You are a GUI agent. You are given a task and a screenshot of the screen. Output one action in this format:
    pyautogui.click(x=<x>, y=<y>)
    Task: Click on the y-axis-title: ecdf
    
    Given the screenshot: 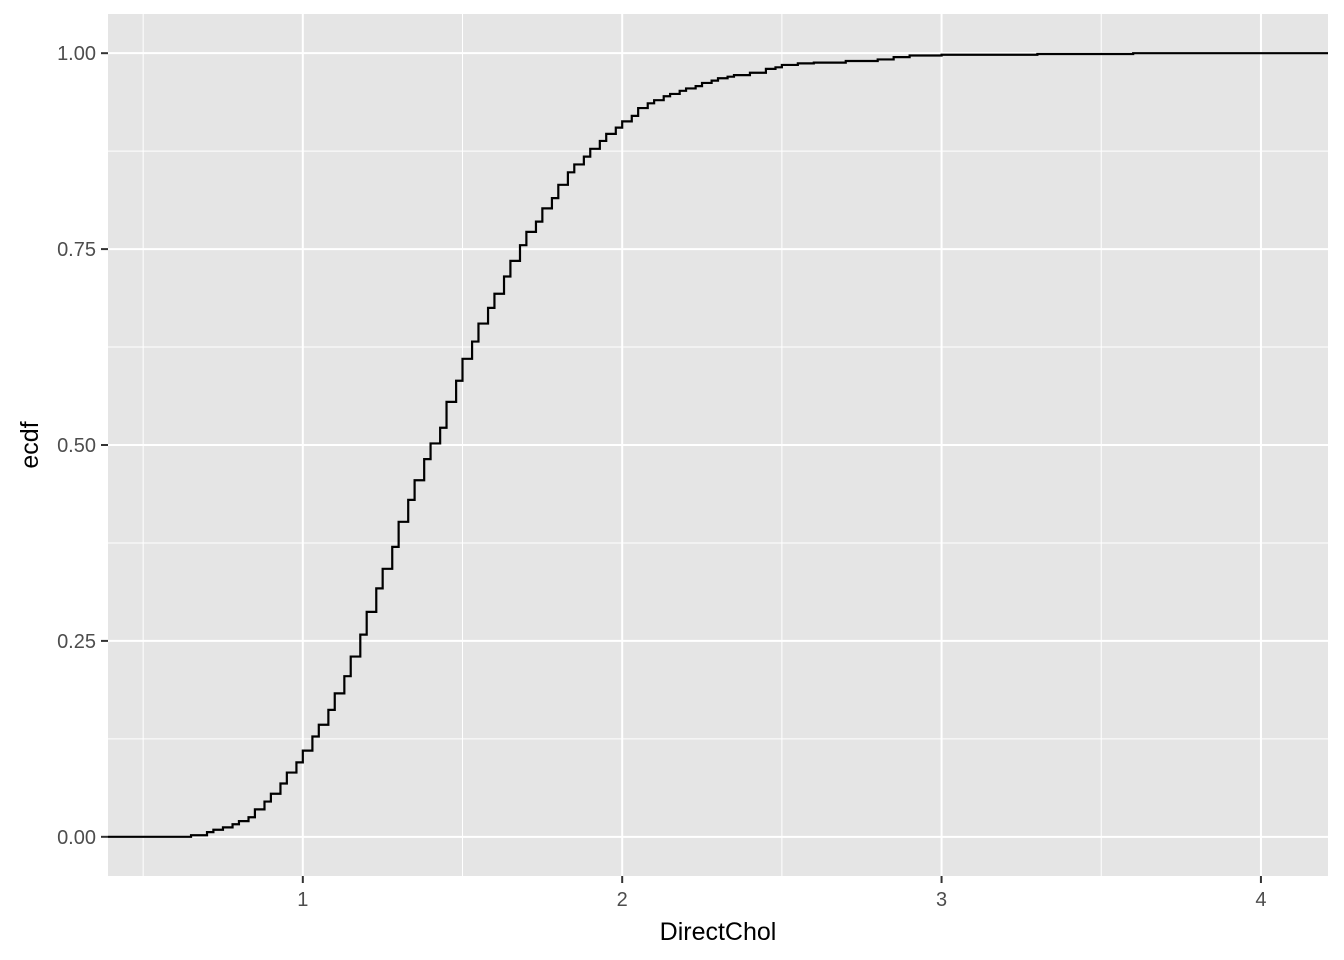 What is the action you would take?
    pyautogui.click(x=30, y=444)
    